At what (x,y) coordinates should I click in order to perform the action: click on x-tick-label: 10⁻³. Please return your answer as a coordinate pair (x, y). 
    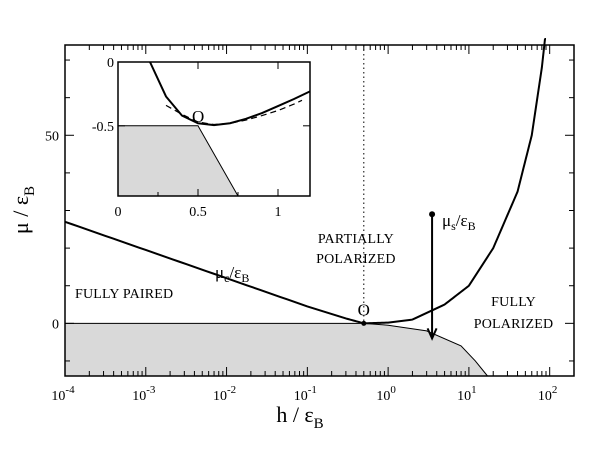
    Looking at the image, I should click on (144, 394).